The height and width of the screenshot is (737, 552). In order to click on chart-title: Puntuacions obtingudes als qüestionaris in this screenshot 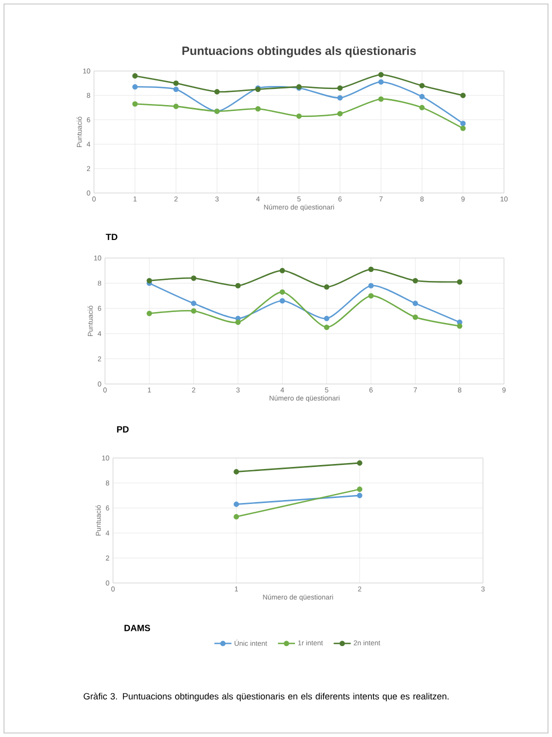, I will do `click(299, 52)`.